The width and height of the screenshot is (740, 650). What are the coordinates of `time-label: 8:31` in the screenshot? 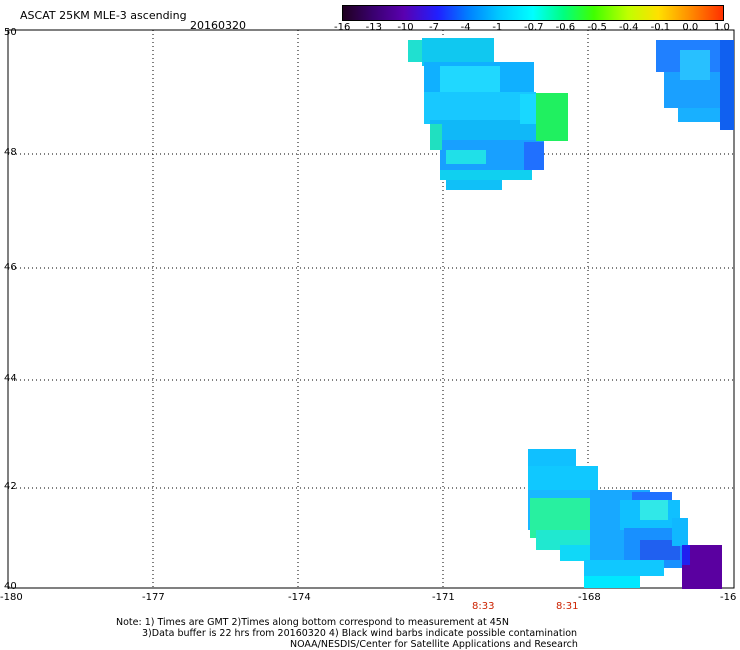 It's located at (567, 606).